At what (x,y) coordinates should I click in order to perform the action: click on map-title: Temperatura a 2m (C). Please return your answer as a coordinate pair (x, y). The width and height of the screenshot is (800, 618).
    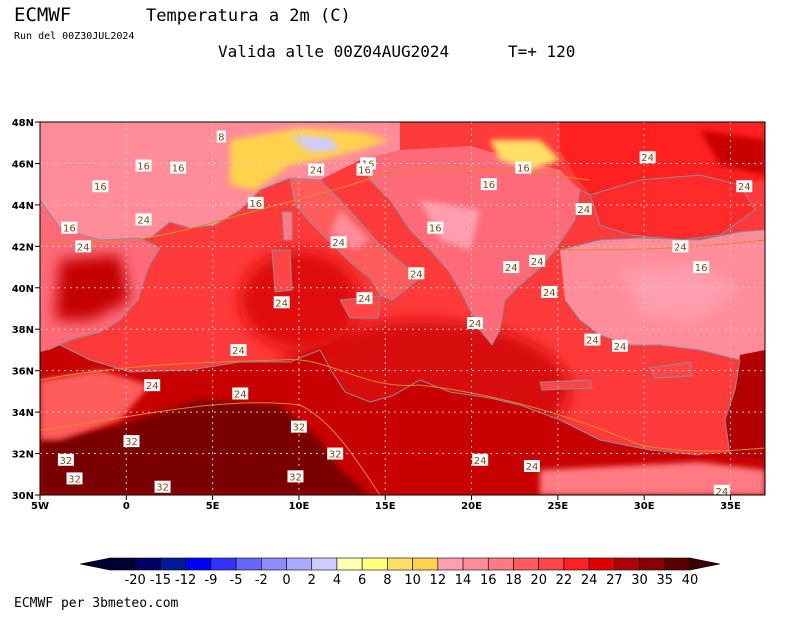
    Looking at the image, I should click on (248, 16).